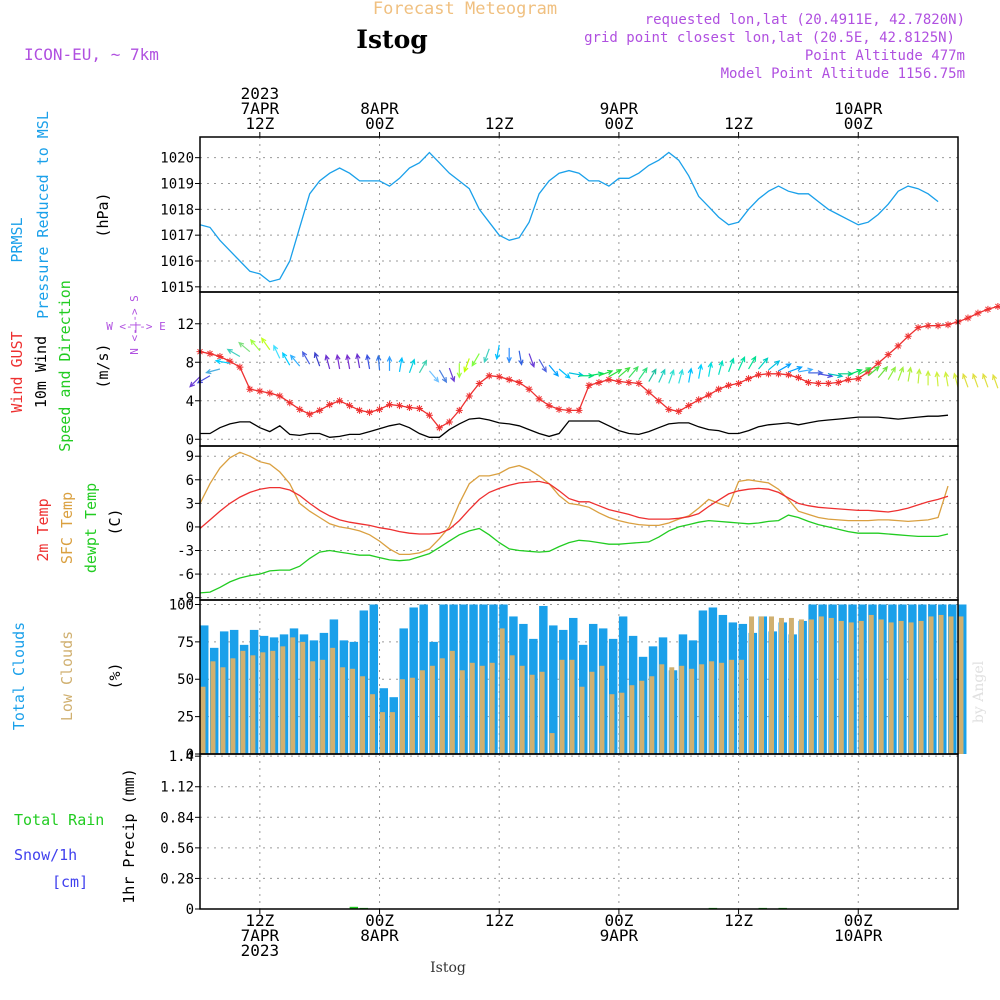 Image resolution: width=1000 pixels, height=1000 pixels. Describe the element at coordinates (19, 676) in the screenshot. I see `label-total-clouds: Total Clouds` at that location.